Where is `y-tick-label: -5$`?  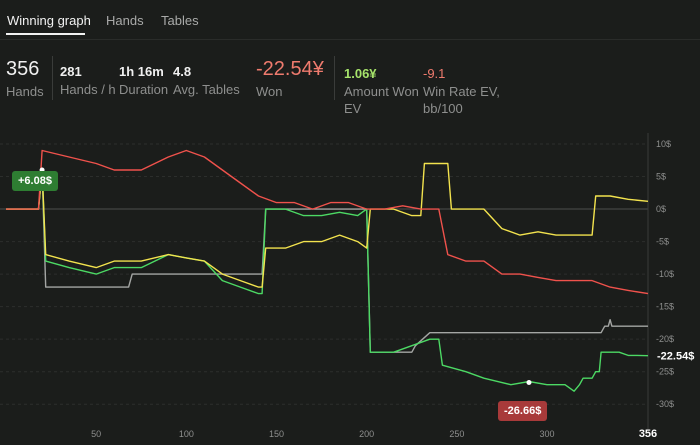
y-tick-label: -5$ is located at coordinates (662, 242).